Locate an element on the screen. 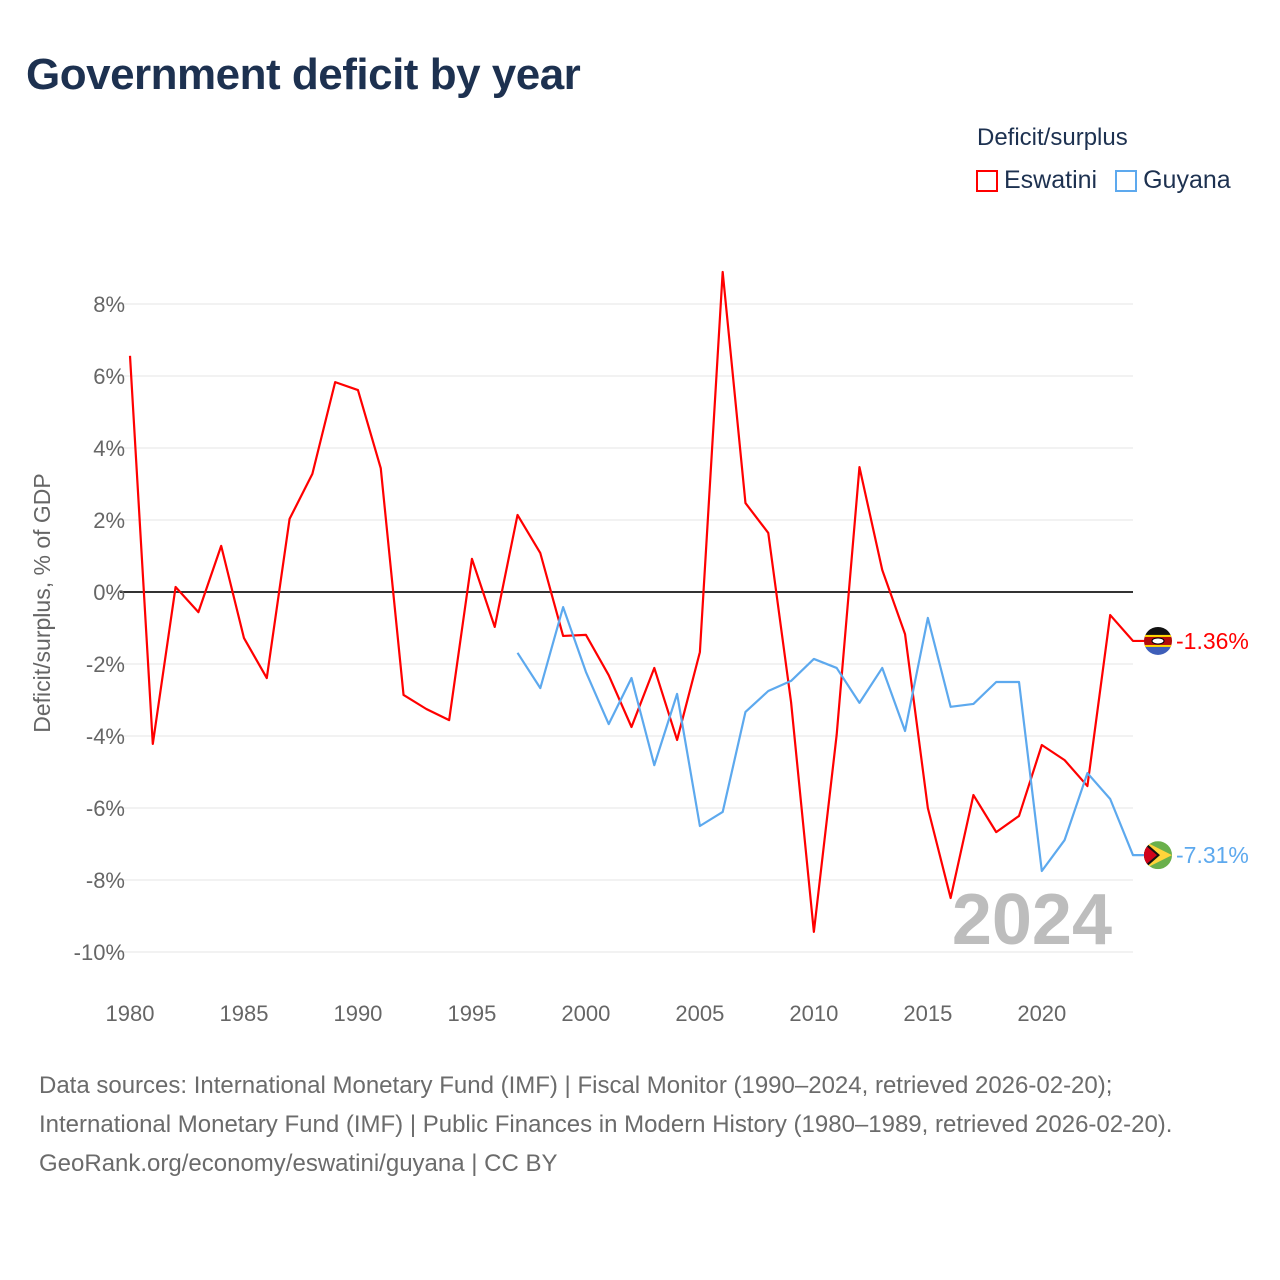  end-value-label: -7.31% is located at coordinates (1212, 855).